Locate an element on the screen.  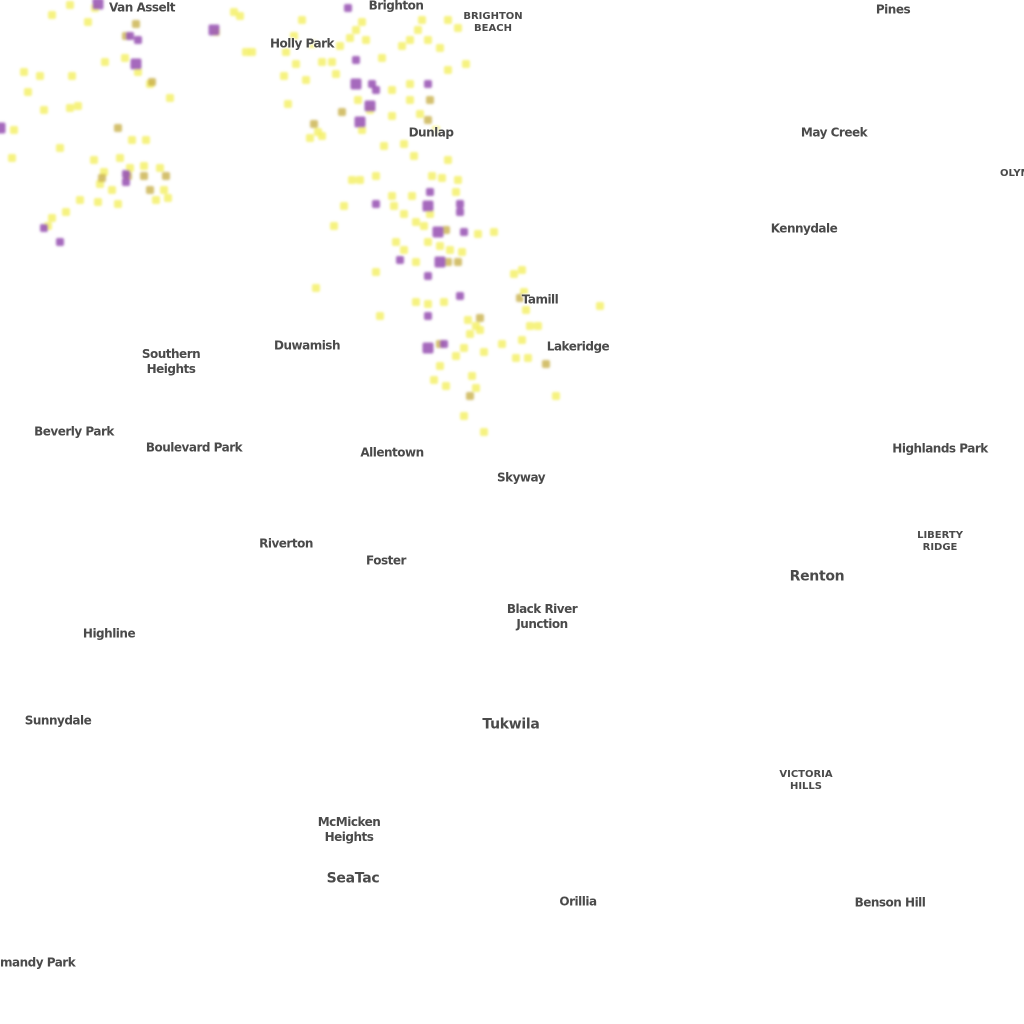
label-boulevard-park: Boulevard Park is located at coordinates (194, 448).